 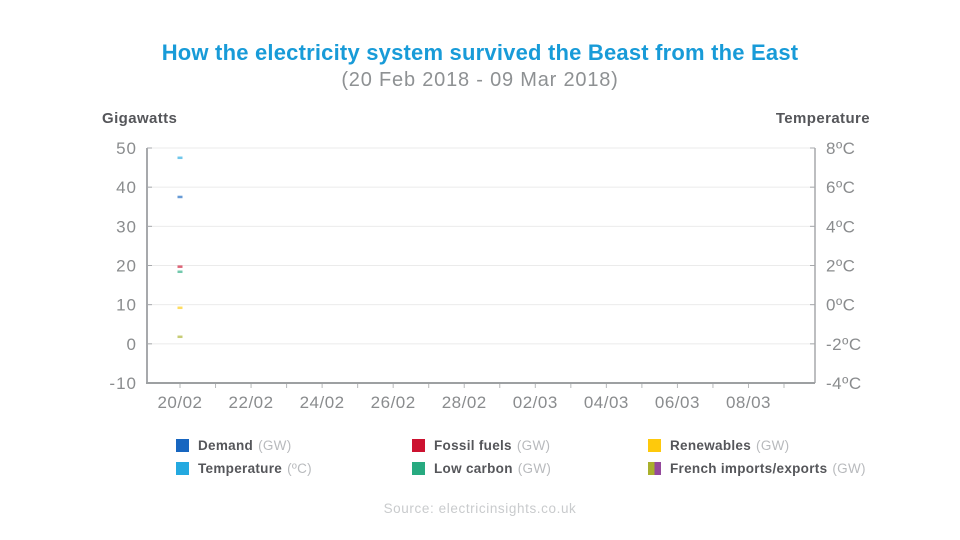 I want to click on right-axis-title: Temperature, so click(x=822, y=118).